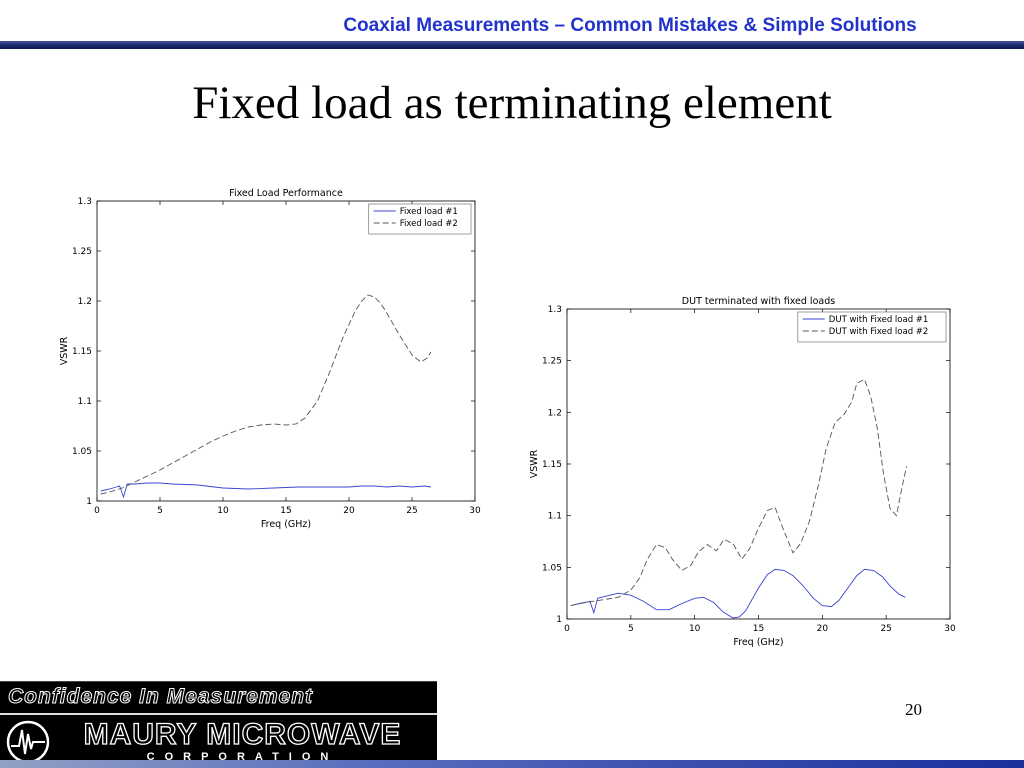 This screenshot has width=1024, height=768. I want to click on footer-company-name: MAURY MICROWAVE, so click(242, 734).